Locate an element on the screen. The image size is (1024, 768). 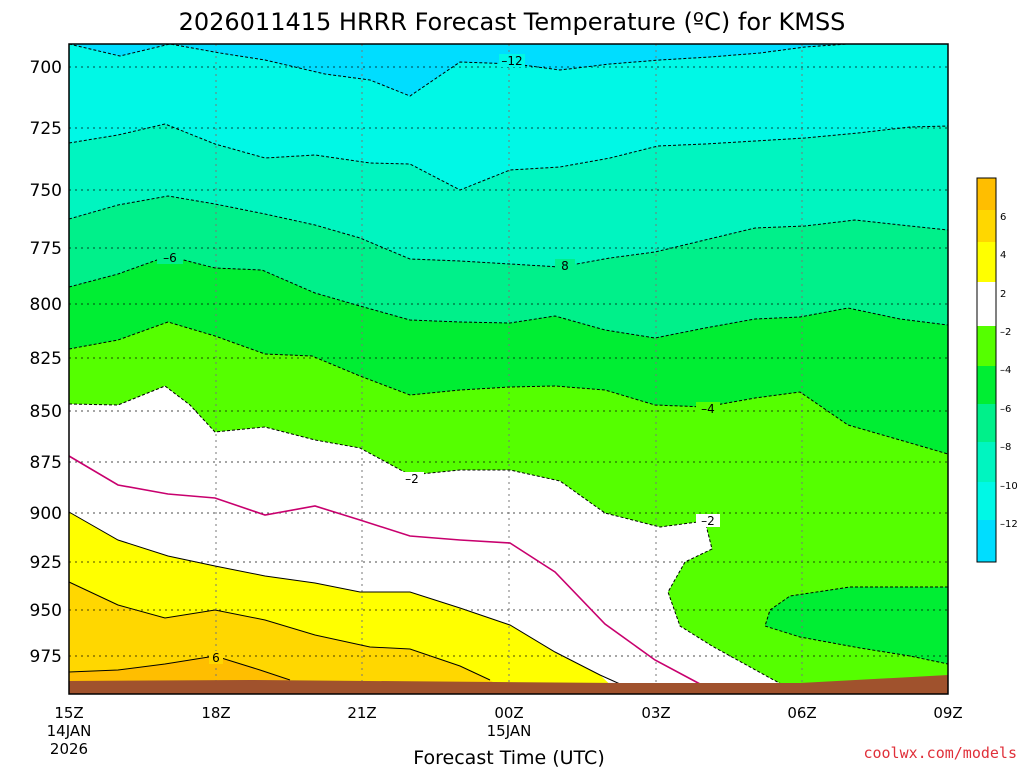
colorbar-label: –6 is located at coordinates (1005, 409).